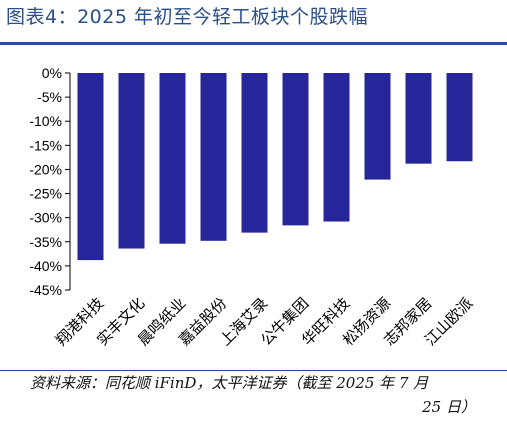 This screenshot has height=421, width=507. What do you see at coordinates (45, 290) in the screenshot?
I see `y-tick-label: -45%` at bounding box center [45, 290].